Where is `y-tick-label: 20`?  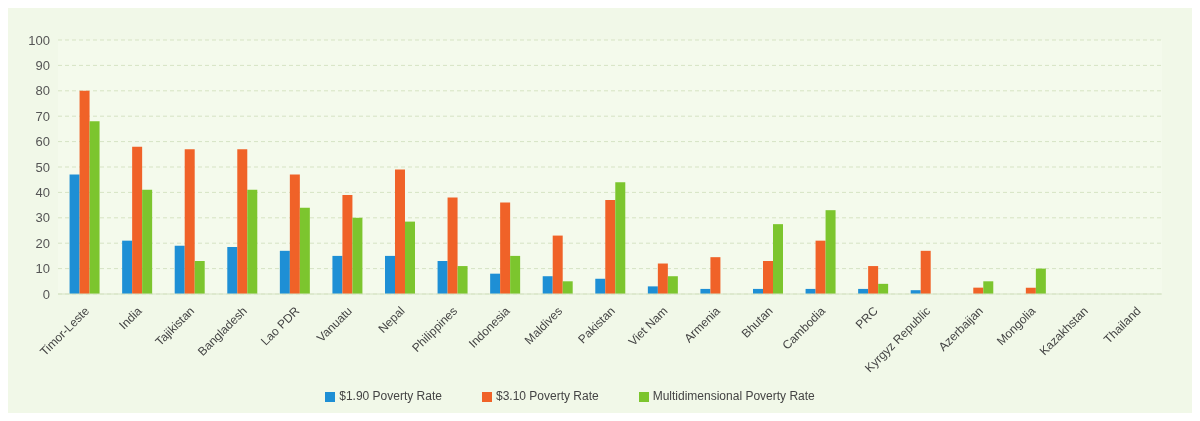
y-tick-label: 20 is located at coordinates (42, 243).